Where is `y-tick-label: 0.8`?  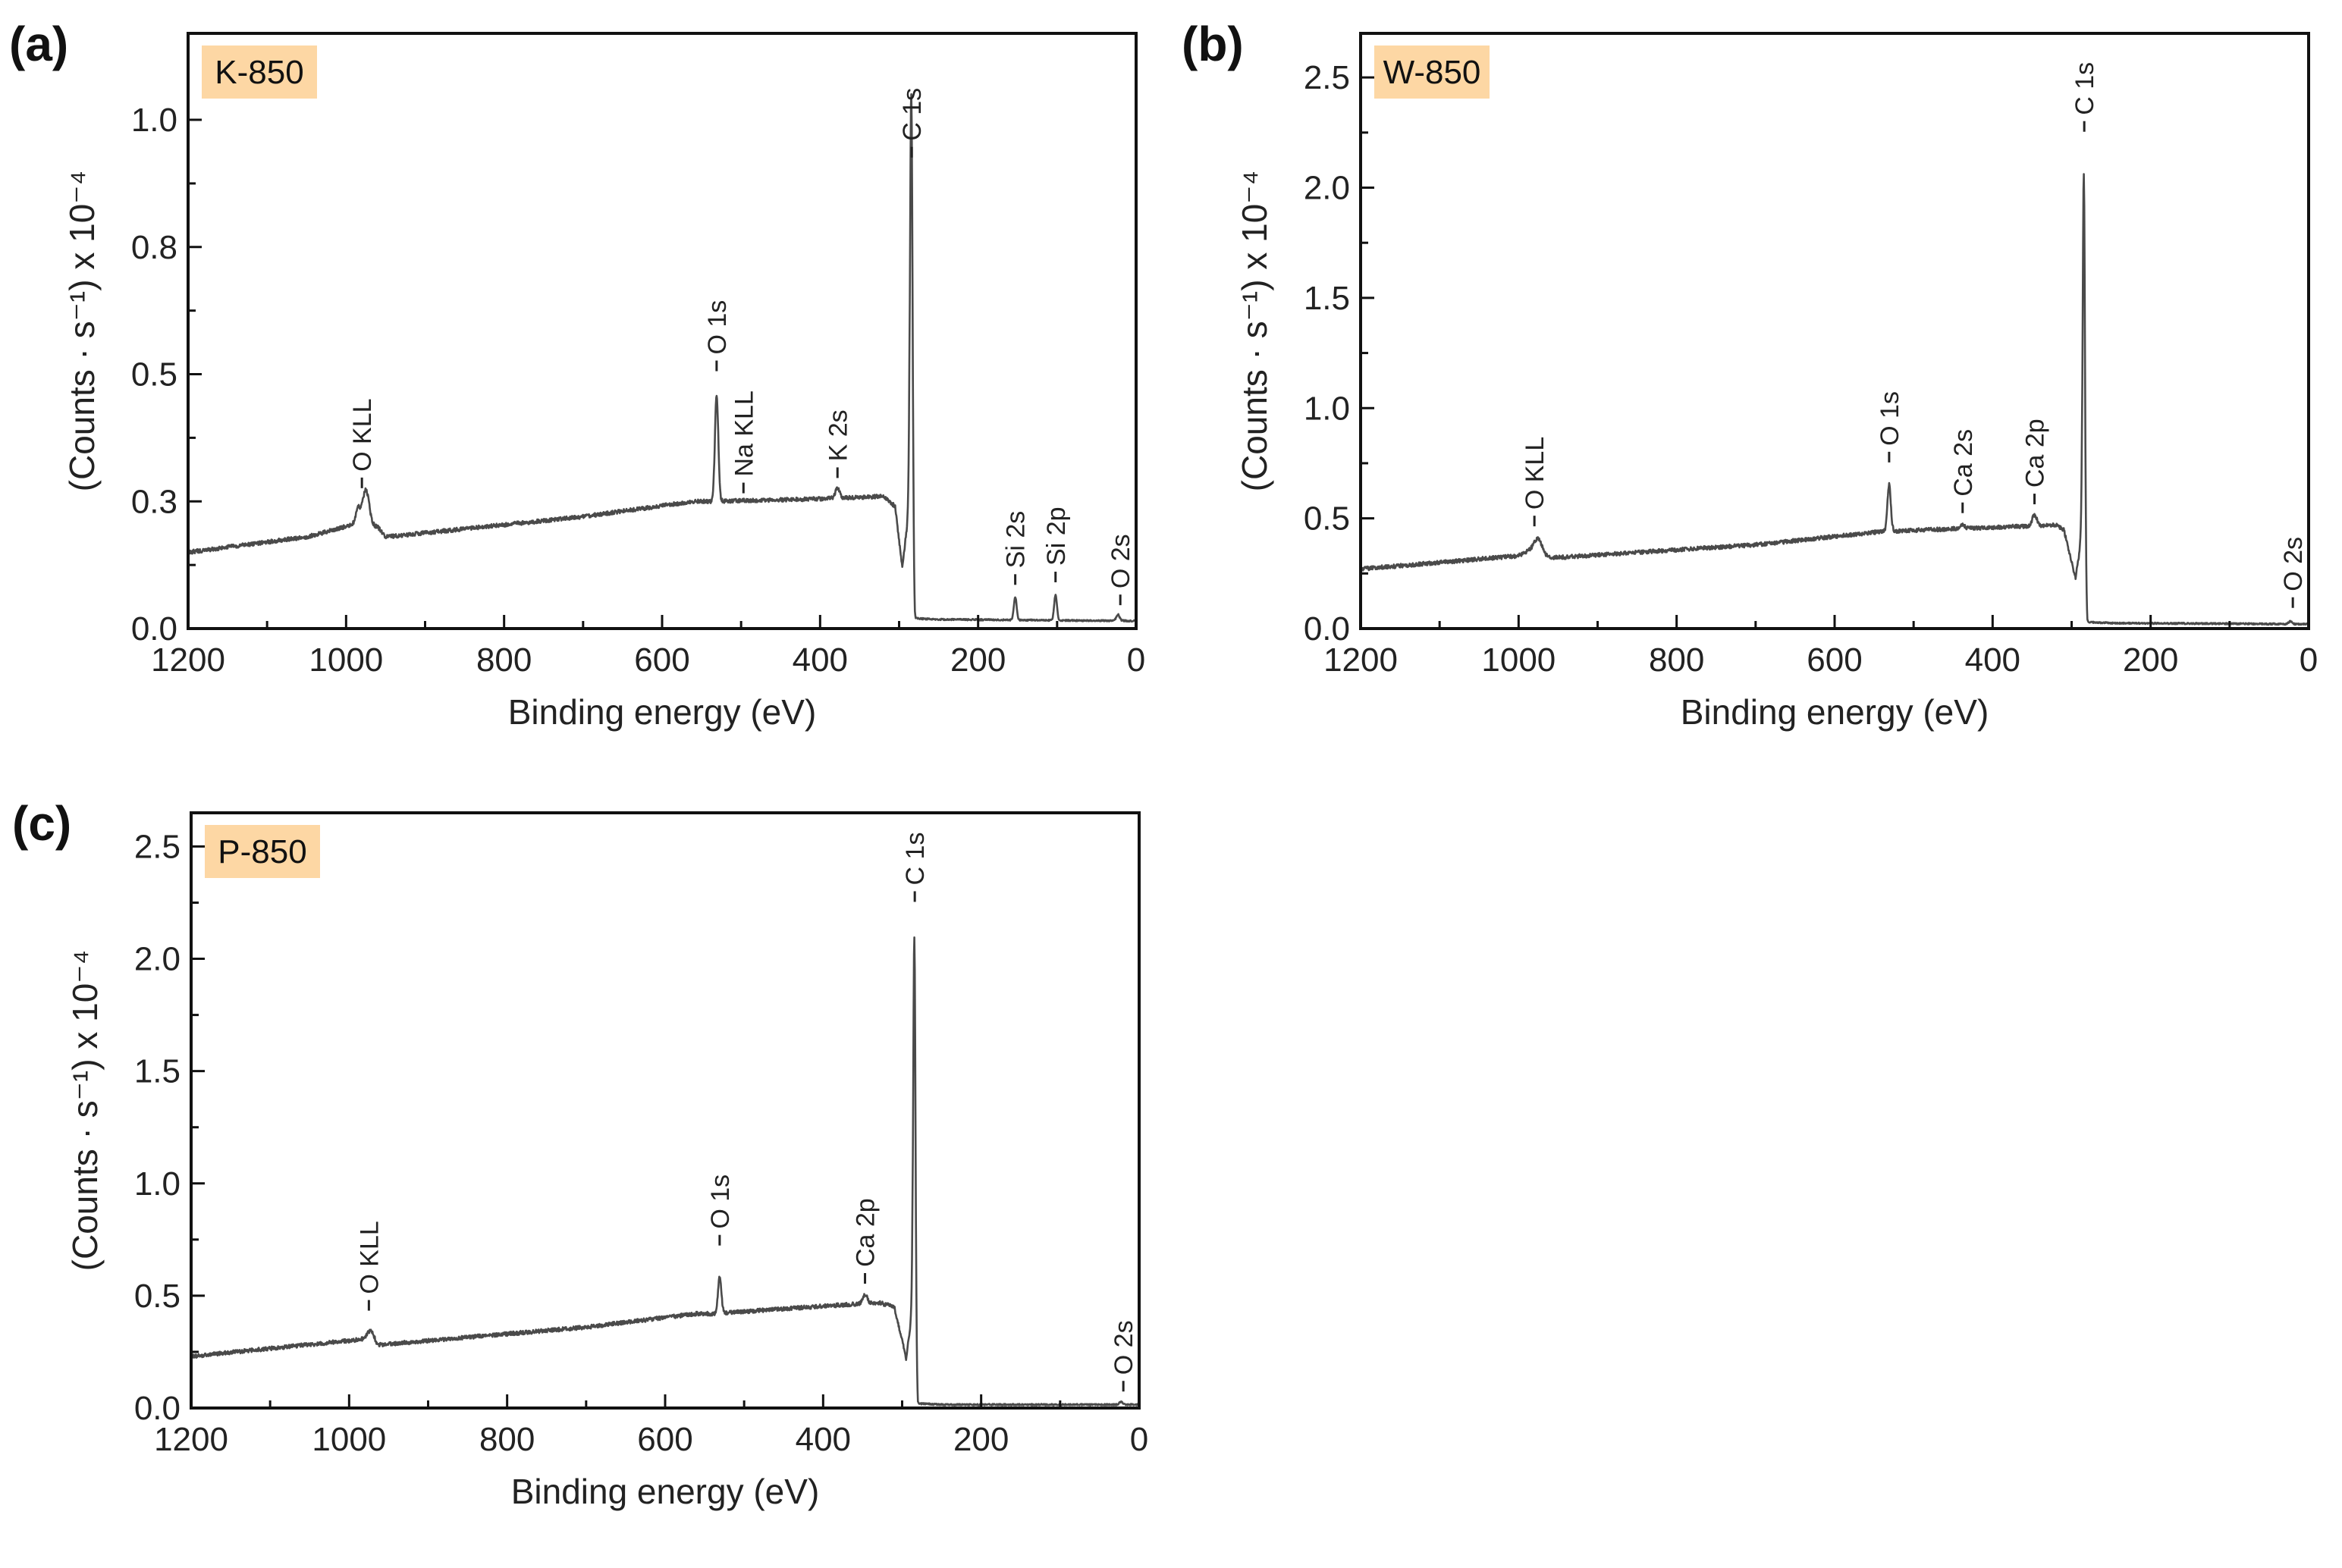 y-tick-label: 0.8 is located at coordinates (154, 248).